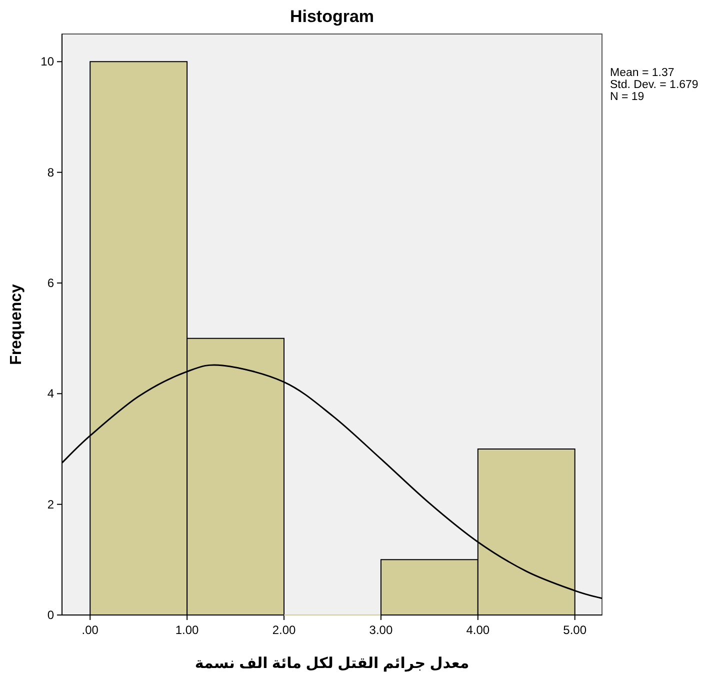  Describe the element at coordinates (332, 16) in the screenshot. I see `chart-title: Histogram` at that location.